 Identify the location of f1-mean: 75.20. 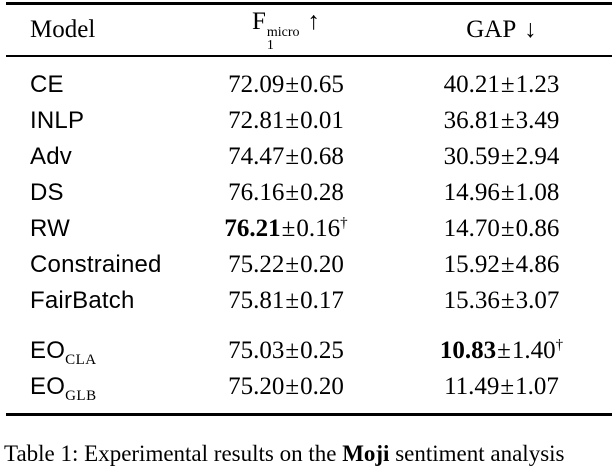
(256, 386).